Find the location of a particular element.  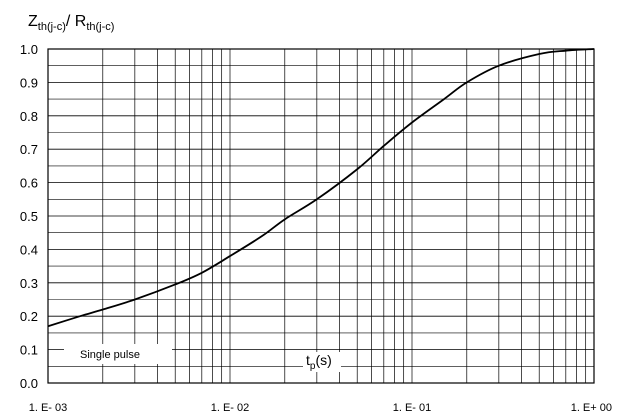

annotation-background is located at coordinates (118, 354).